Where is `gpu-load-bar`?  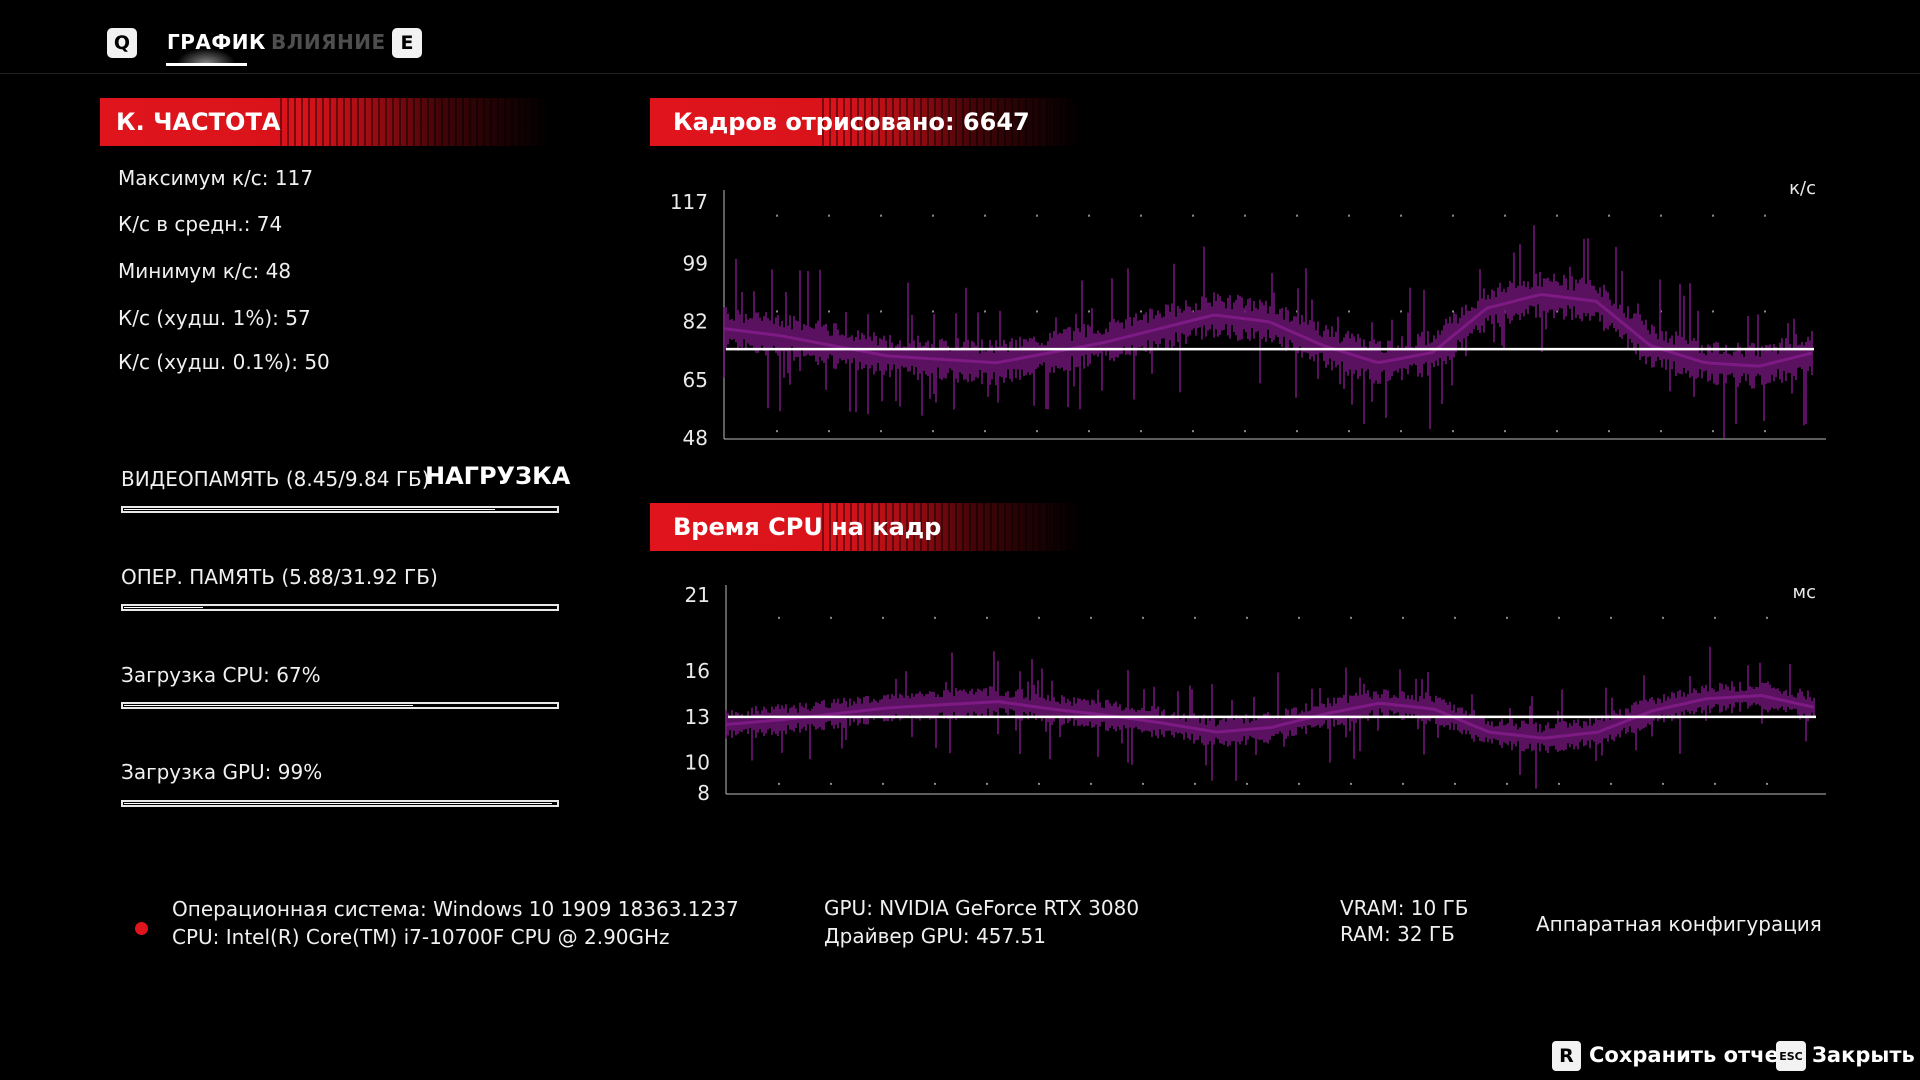
gpu-load-bar is located at coordinates (340, 803).